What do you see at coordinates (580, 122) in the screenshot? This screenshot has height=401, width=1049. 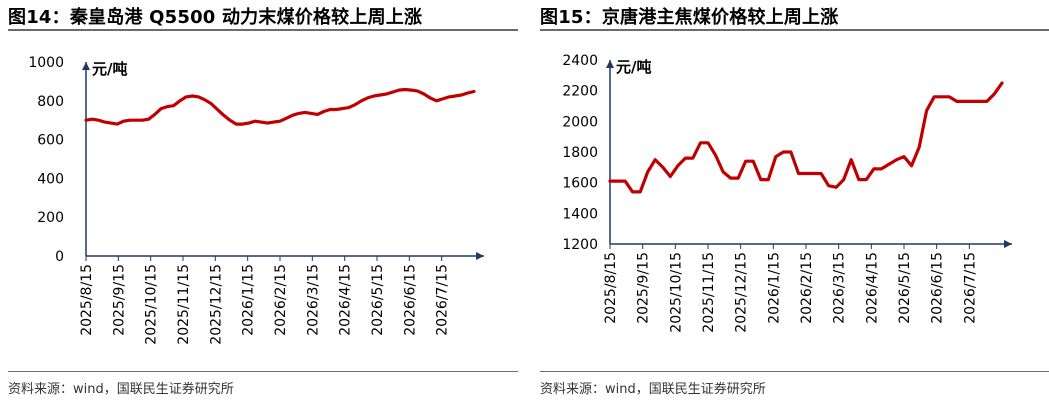 I see `y-tick-label: 2000` at bounding box center [580, 122].